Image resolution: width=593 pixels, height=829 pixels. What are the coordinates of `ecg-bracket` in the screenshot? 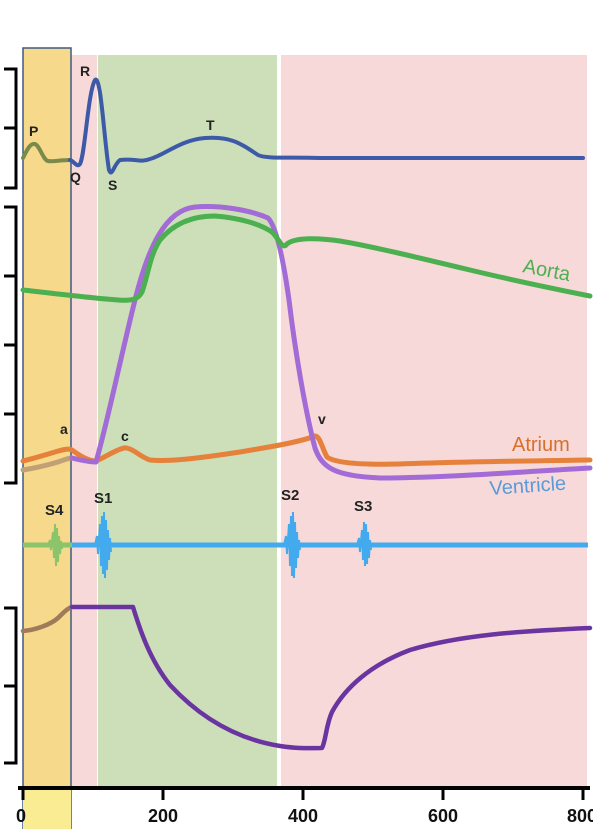 It's located at (11, 128).